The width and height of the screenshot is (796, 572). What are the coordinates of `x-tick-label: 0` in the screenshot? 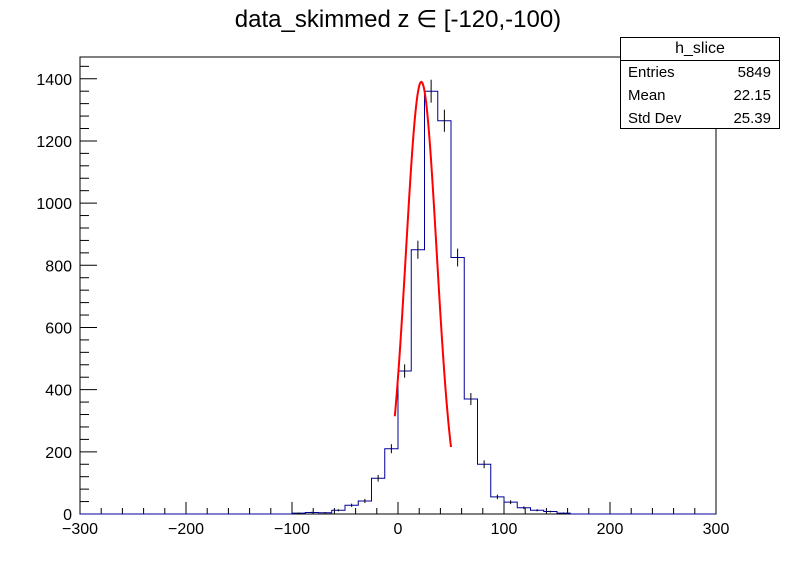 It's located at (398, 529).